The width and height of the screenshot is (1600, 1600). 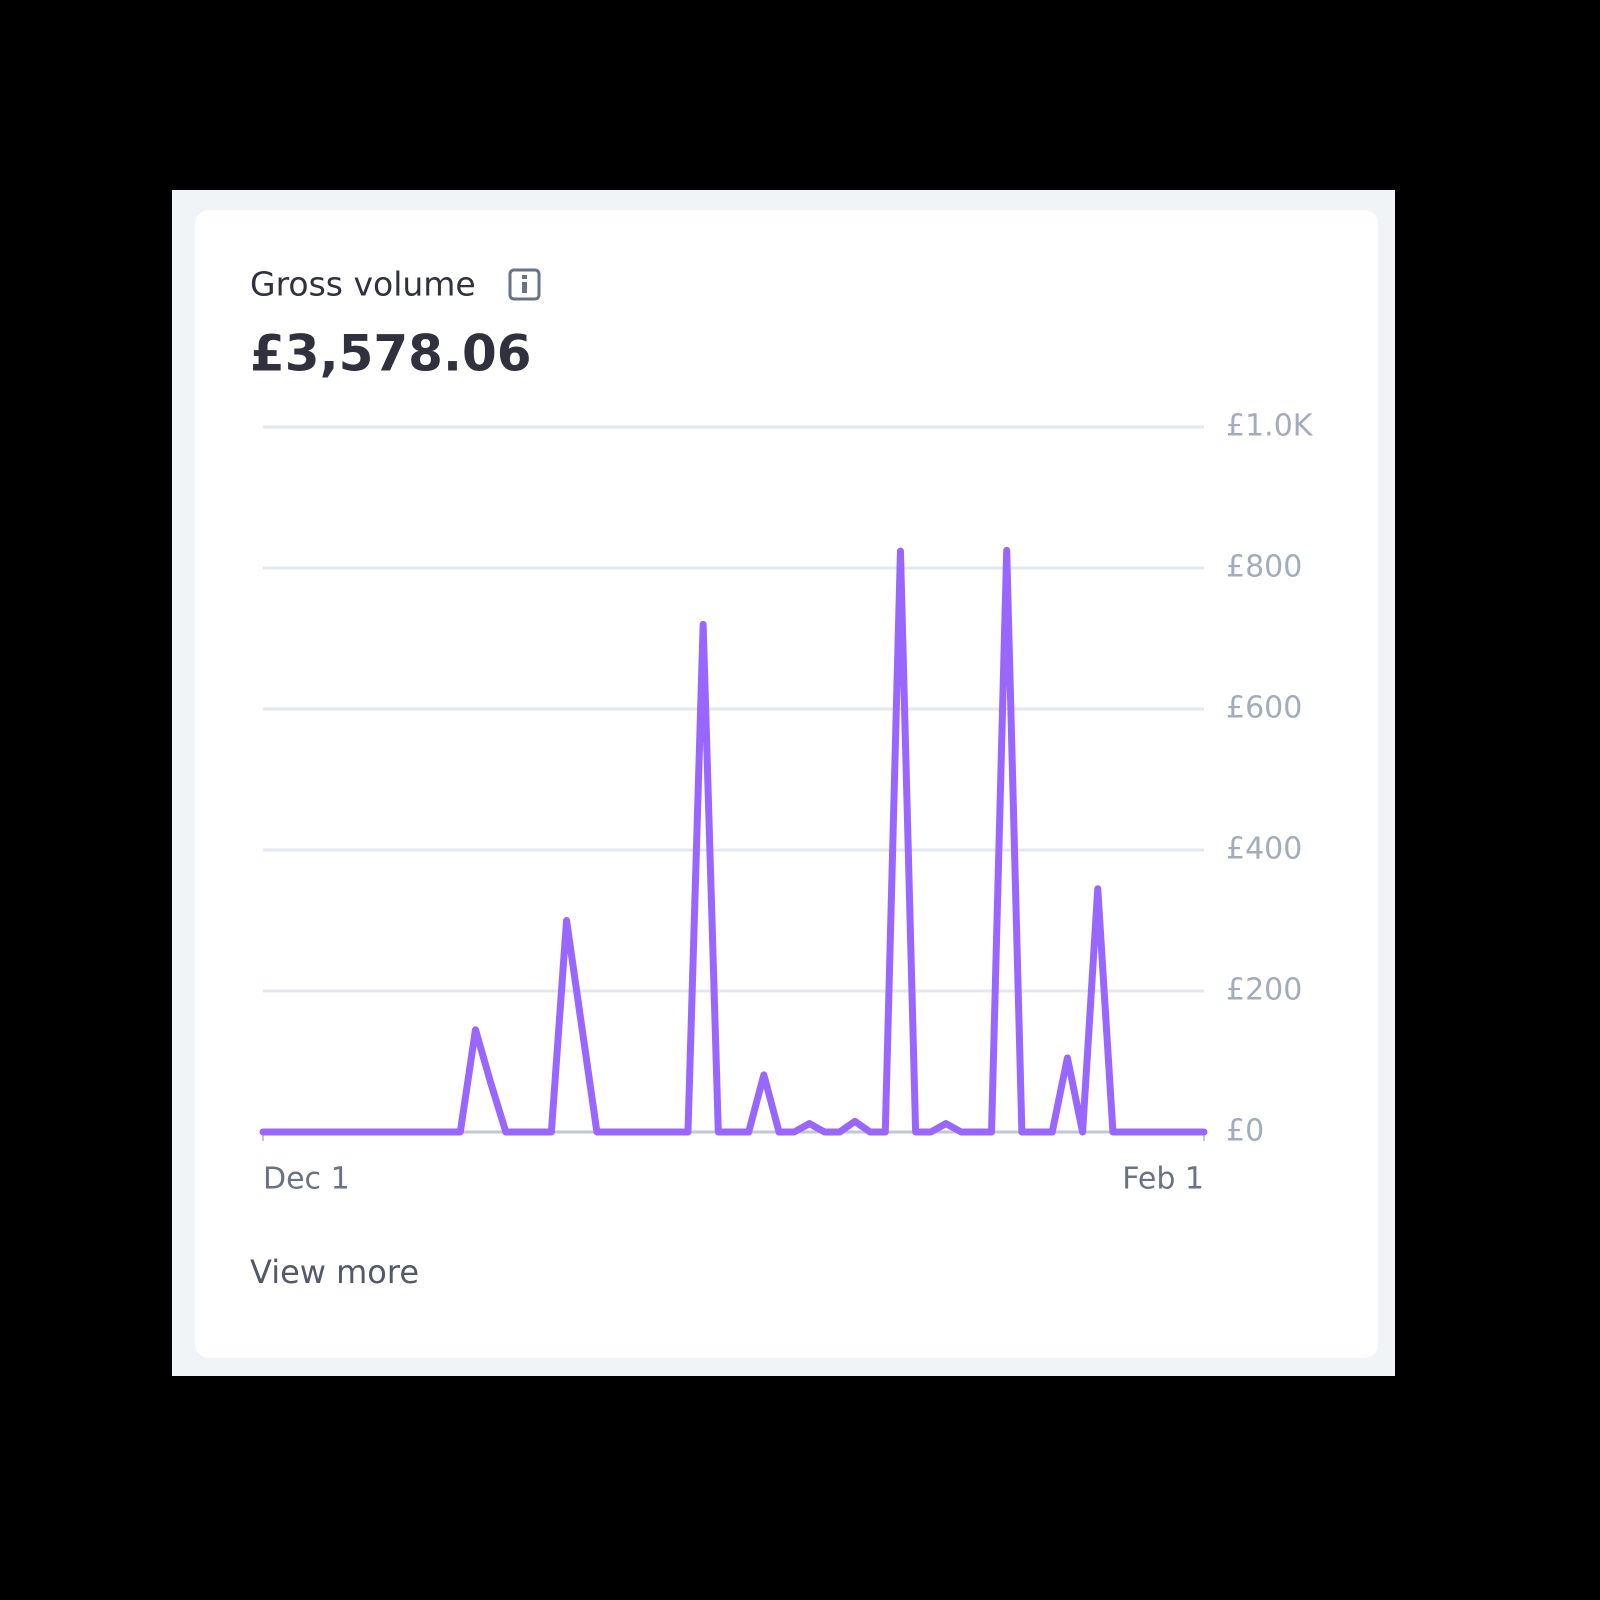 I want to click on x-tick-label: Feb 1, so click(x=1163, y=1179).